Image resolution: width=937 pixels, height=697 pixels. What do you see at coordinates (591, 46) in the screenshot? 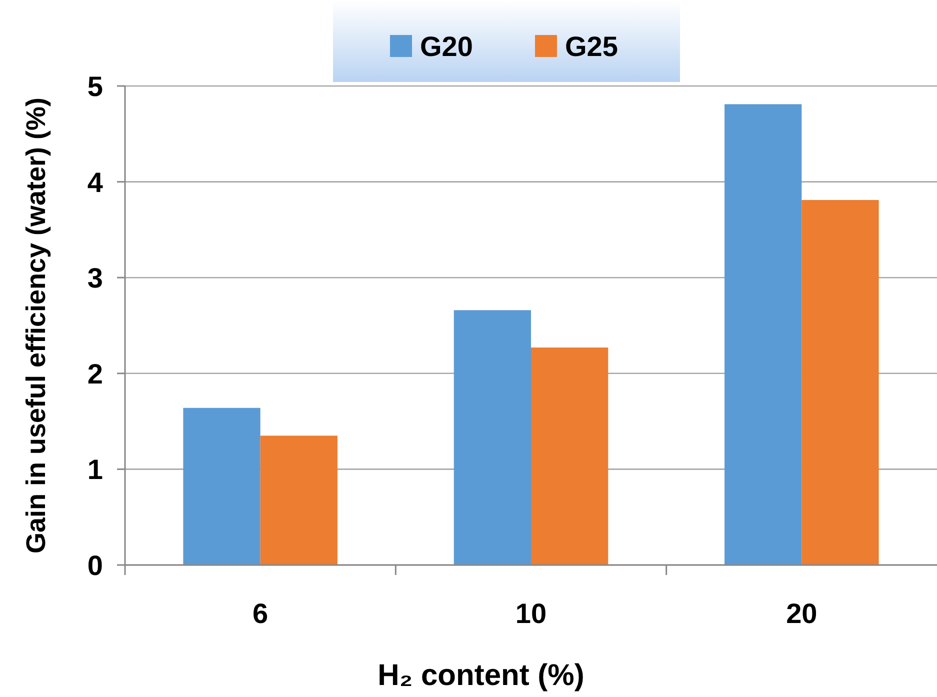
I see `legend-label: G25` at bounding box center [591, 46].